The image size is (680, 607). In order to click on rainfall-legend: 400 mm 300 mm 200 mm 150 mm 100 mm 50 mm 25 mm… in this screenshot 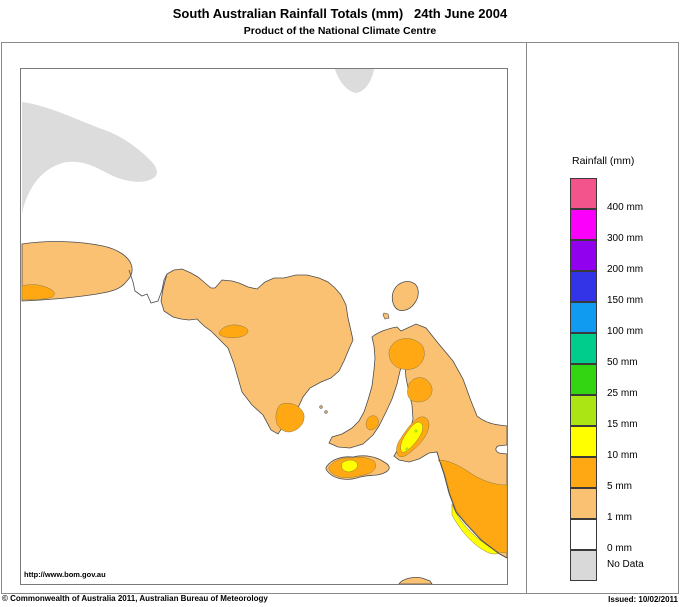, I will do `click(625, 380)`.